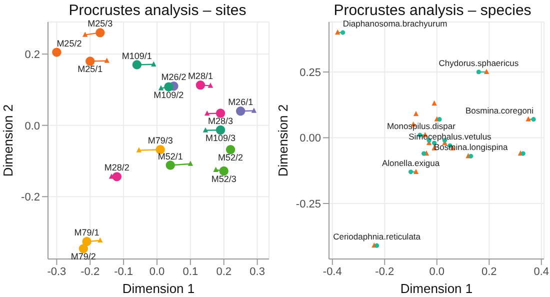  I want to click on x-tick-label: -0.3, so click(56, 272).